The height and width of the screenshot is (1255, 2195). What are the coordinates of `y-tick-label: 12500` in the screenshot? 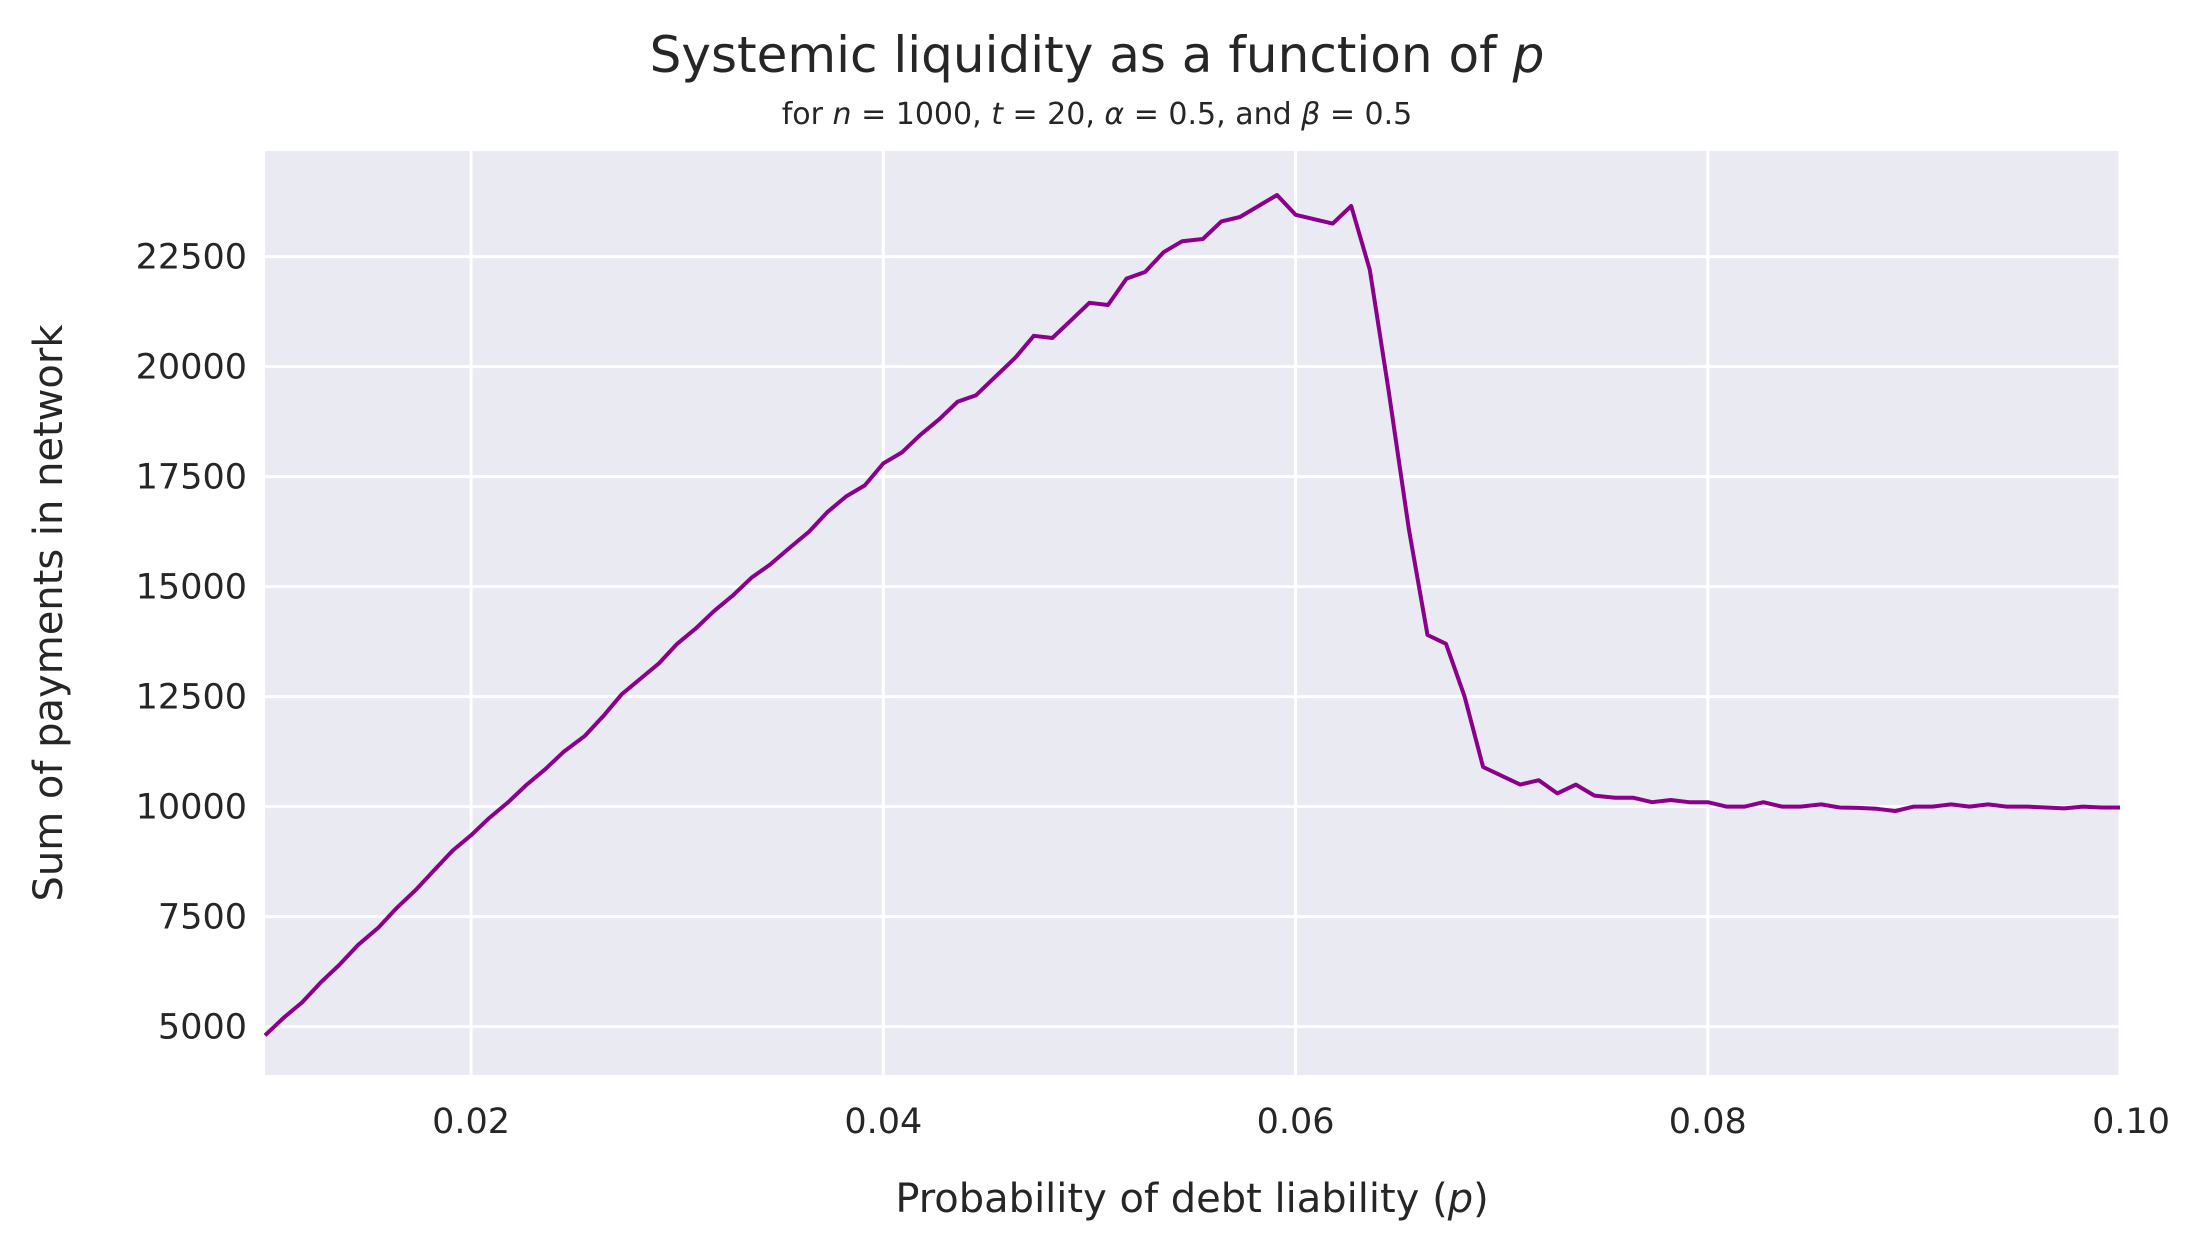 It's located at (191, 698).